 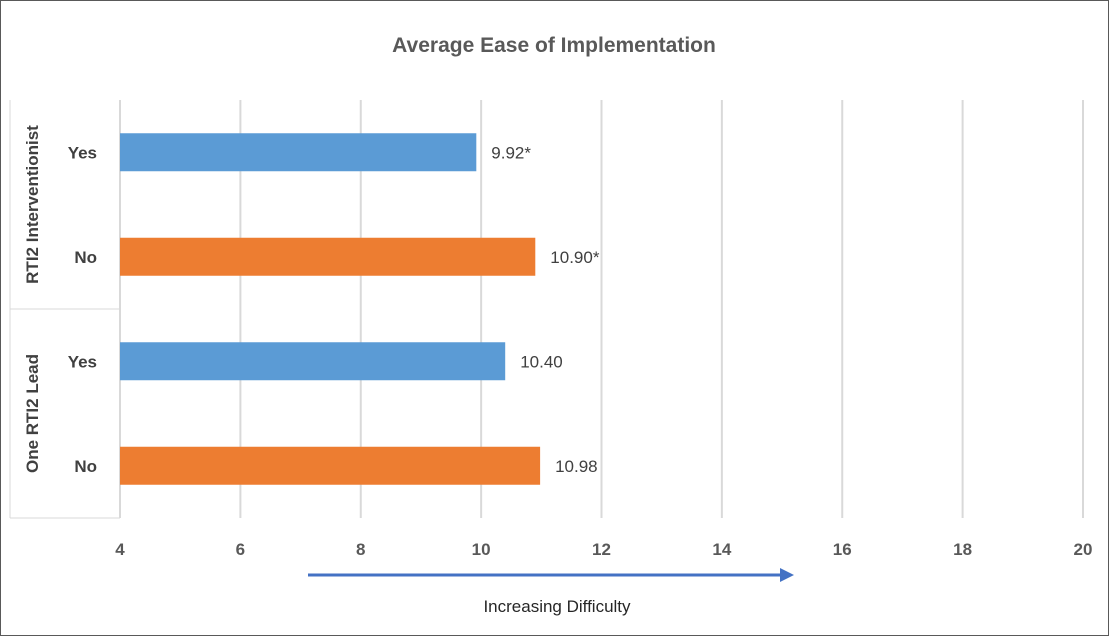 I want to click on x-tick-label-12: 12, so click(x=601, y=549).